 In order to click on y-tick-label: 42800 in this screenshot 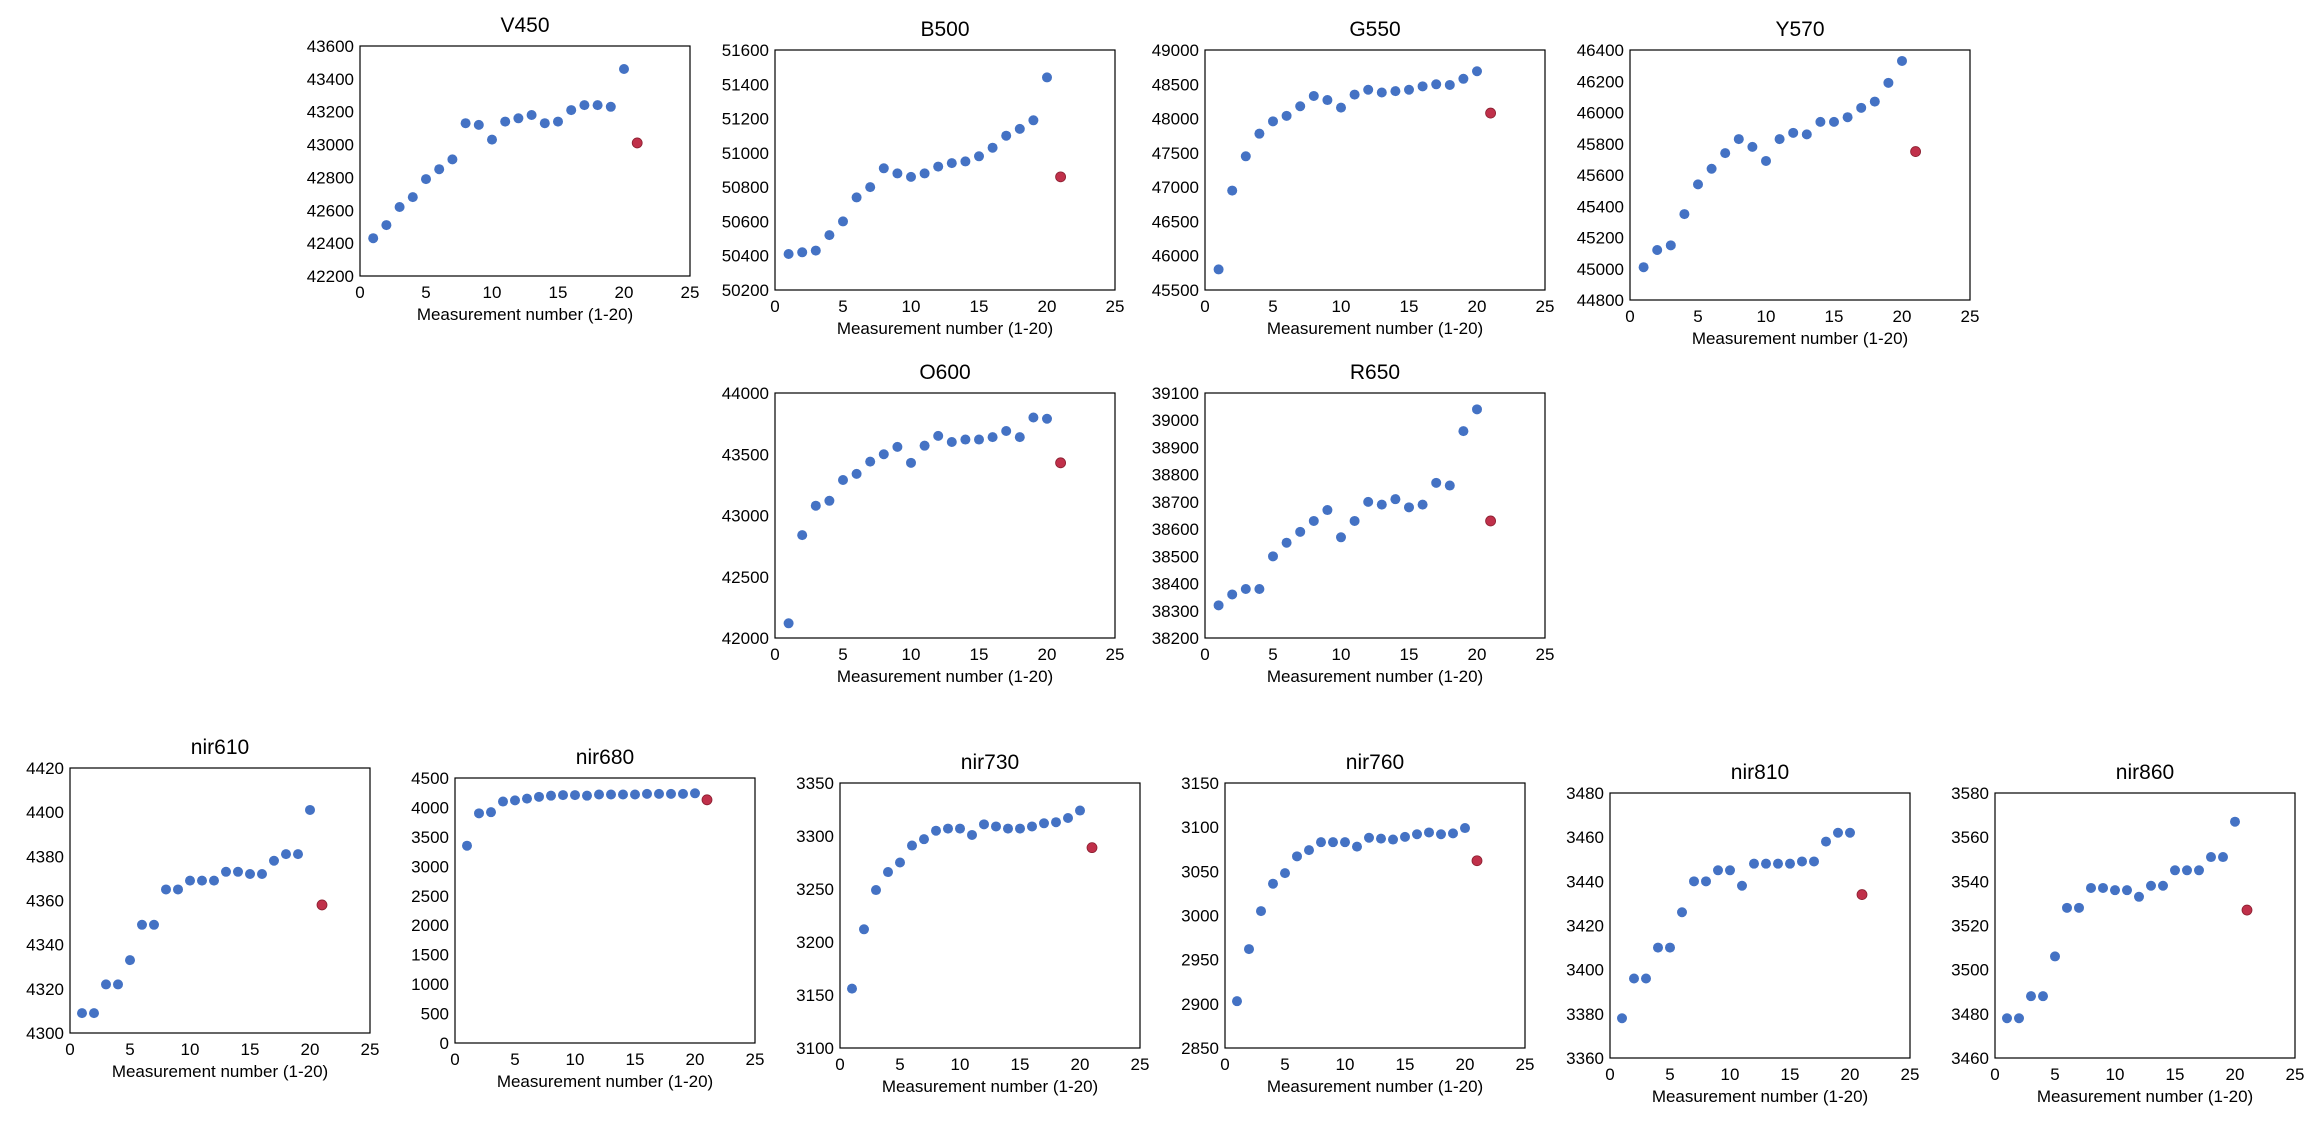, I will do `click(330, 177)`.